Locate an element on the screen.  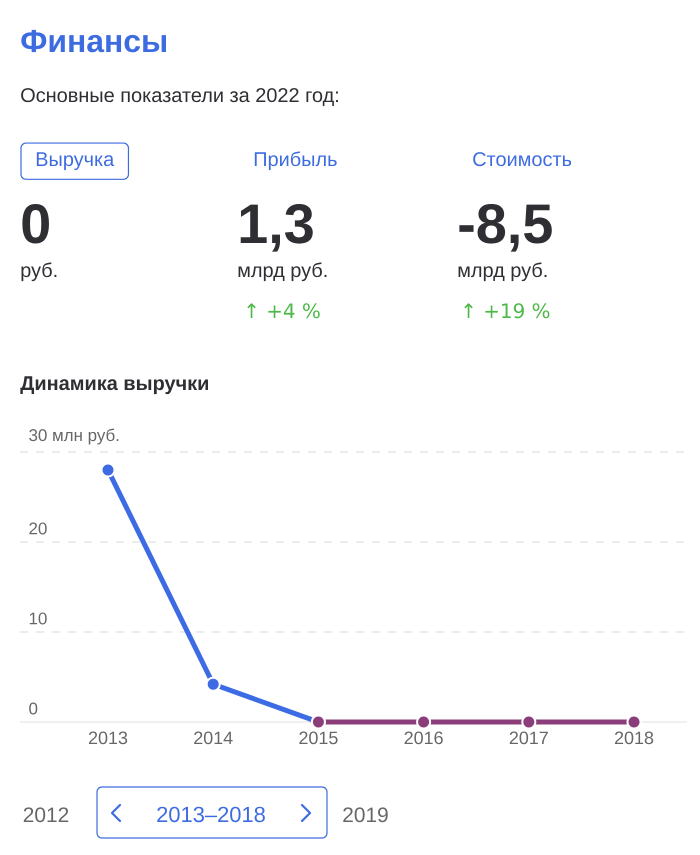
text: Выручка is located at coordinates (75, 161).